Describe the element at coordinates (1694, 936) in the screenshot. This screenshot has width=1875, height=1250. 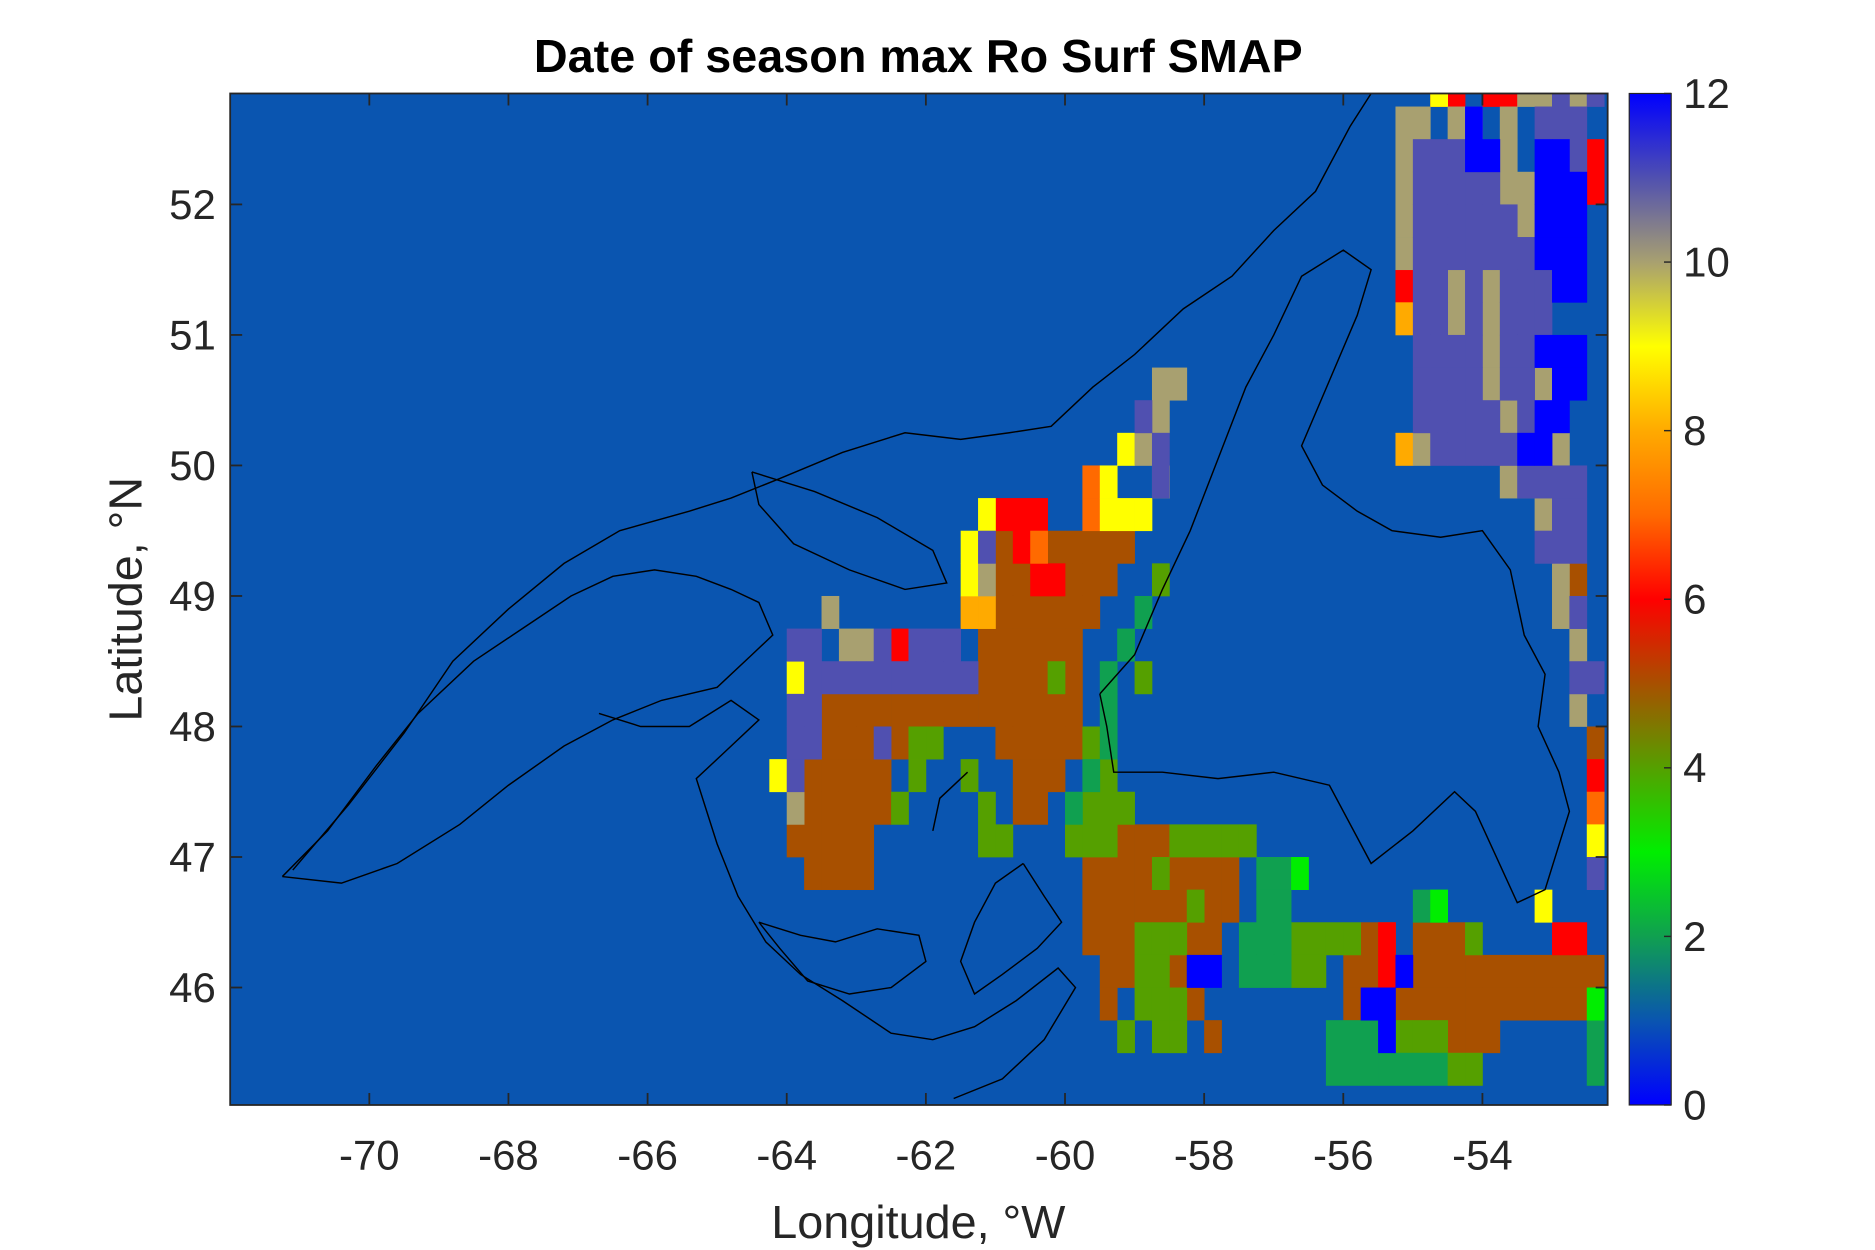
I see `colorbar-tick-label: 2` at that location.